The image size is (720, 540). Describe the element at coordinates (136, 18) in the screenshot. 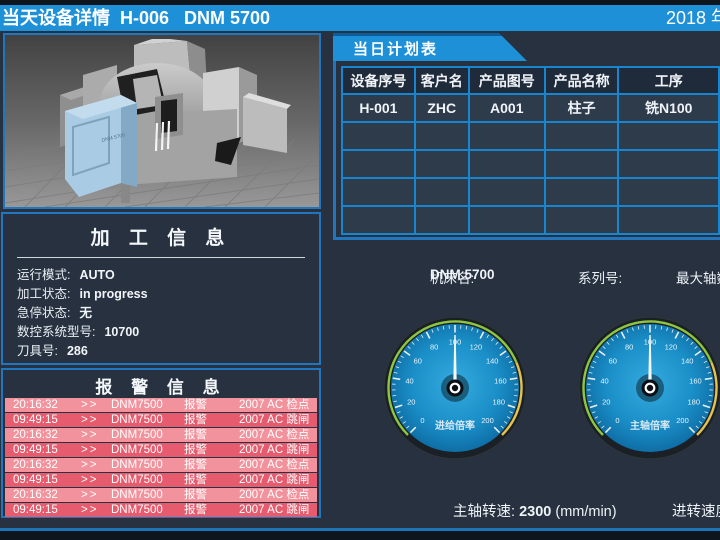

I see `page-title: 当天设备详情 H-006 DNM 5700` at that location.